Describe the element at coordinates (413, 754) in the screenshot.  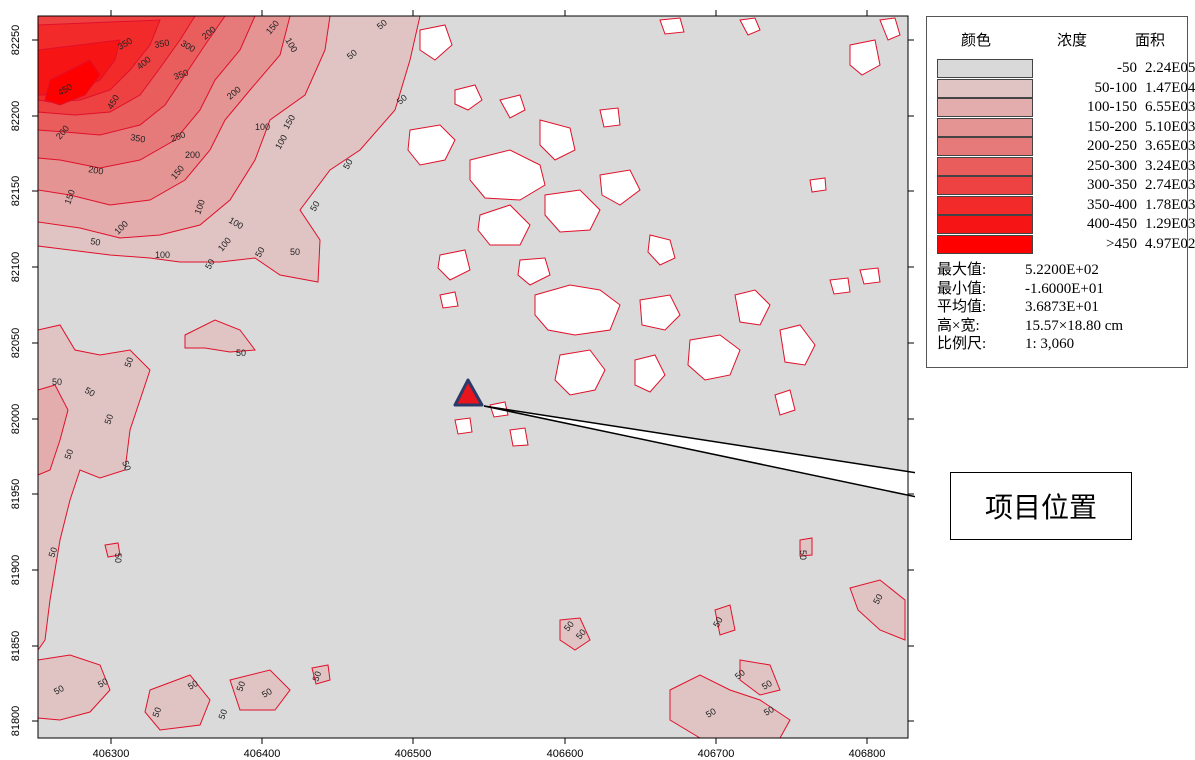
I see `x-tick-label: 406500` at that location.